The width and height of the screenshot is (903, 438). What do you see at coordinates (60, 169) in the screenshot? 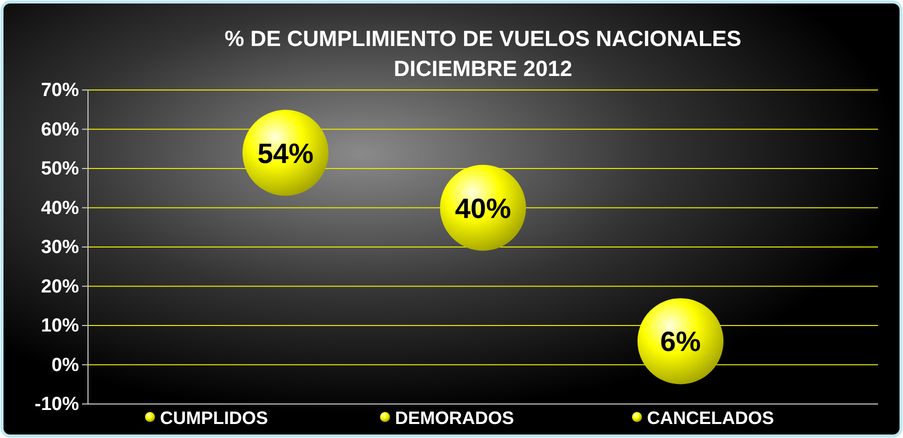
I see `y-tick-label: 50%` at bounding box center [60, 169].